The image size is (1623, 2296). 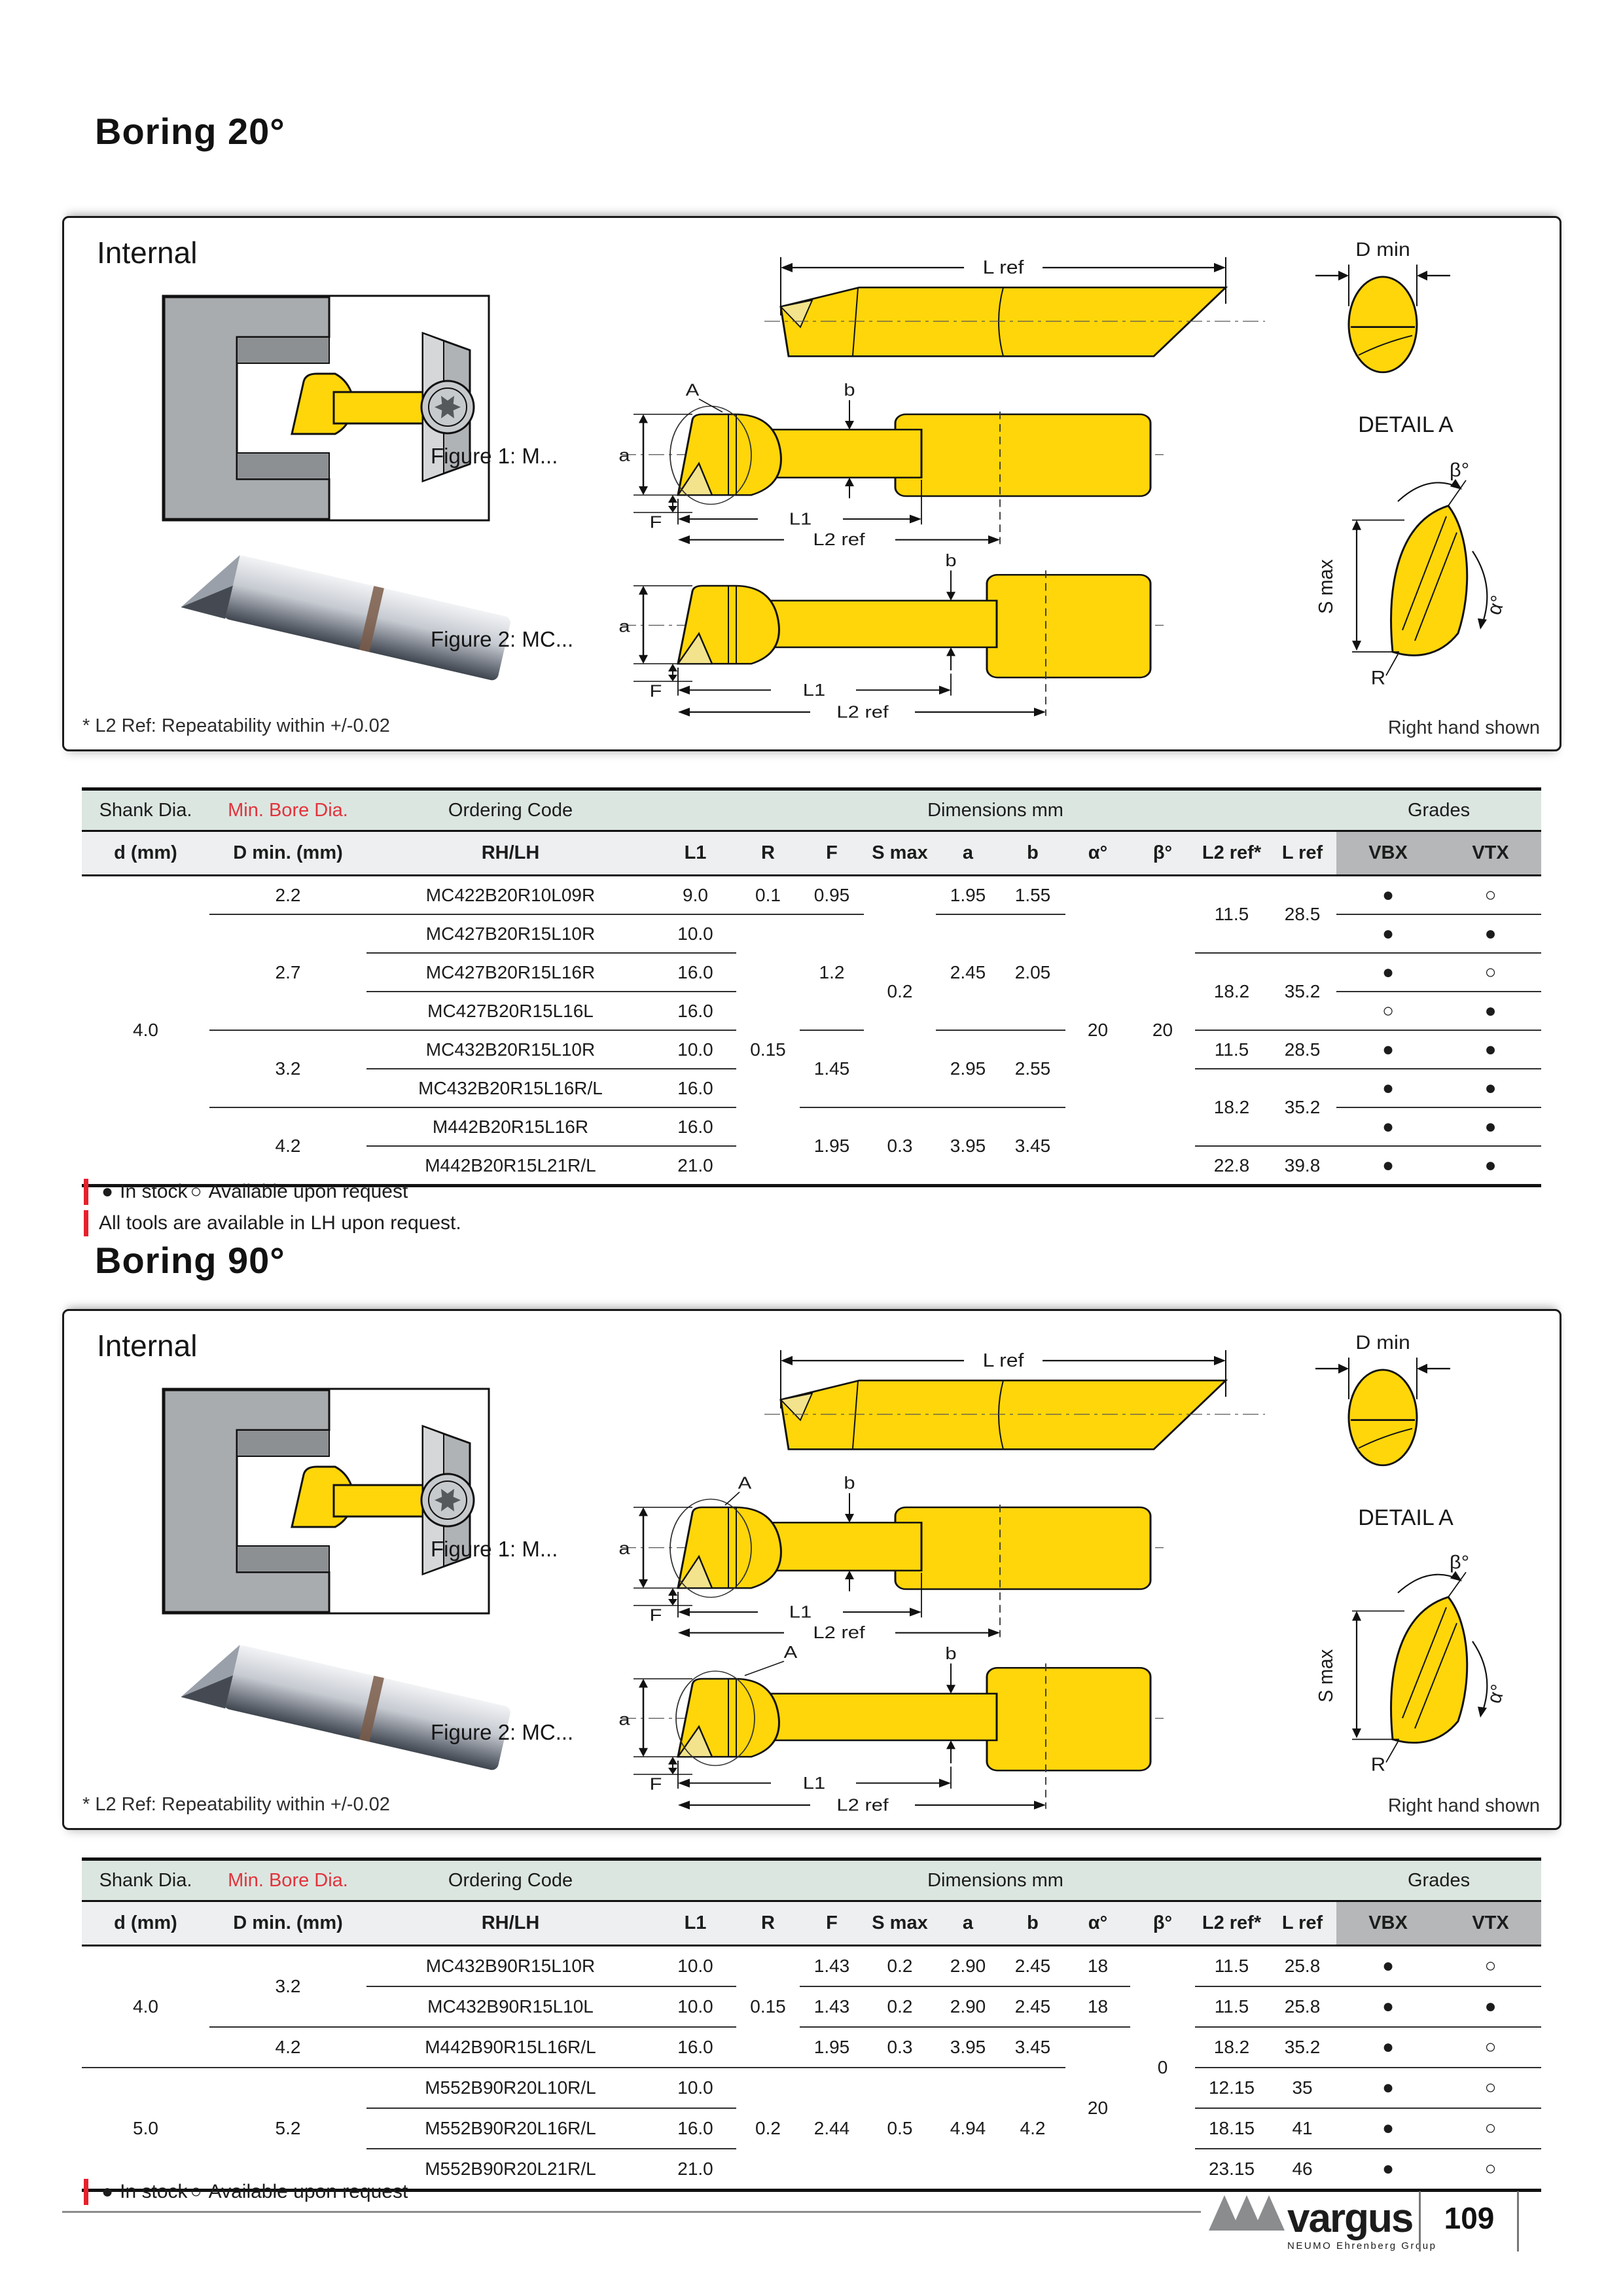 I want to click on section-title-boring90: Boring 90°, so click(x=190, y=1260).